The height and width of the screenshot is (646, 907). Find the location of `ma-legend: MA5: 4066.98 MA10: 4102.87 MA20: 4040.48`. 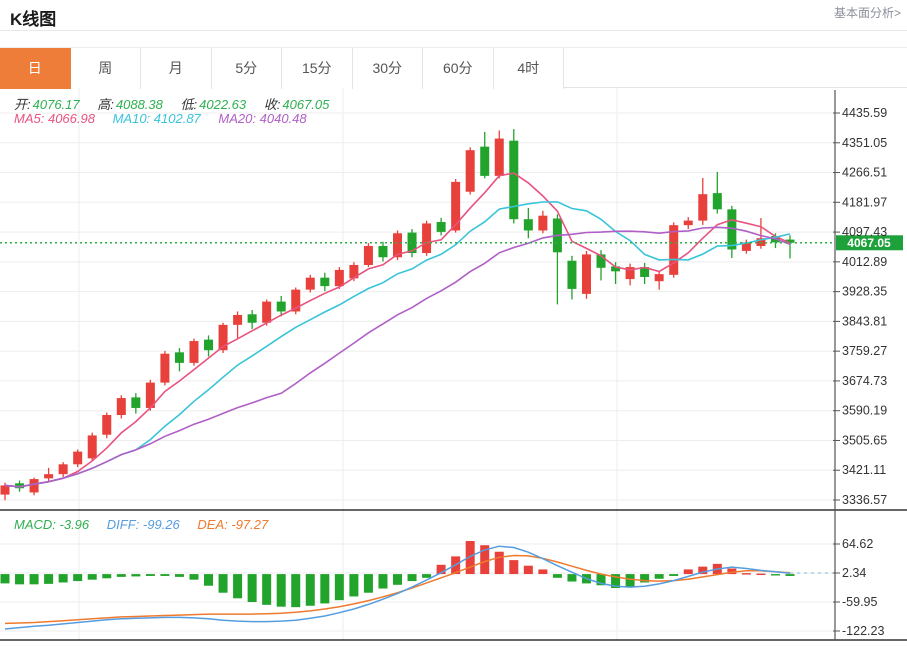

ma-legend: MA5: 4066.98 MA10: 4102.87 MA20: 4040.48 is located at coordinates (167, 118).